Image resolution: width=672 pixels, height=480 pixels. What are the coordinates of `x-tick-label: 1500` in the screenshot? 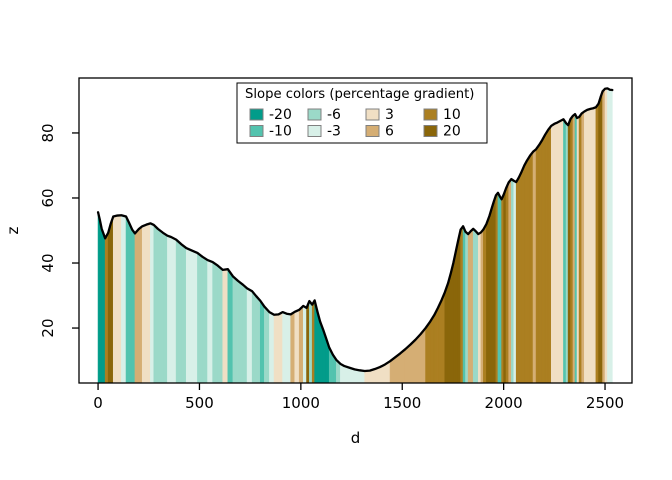 It's located at (402, 403).